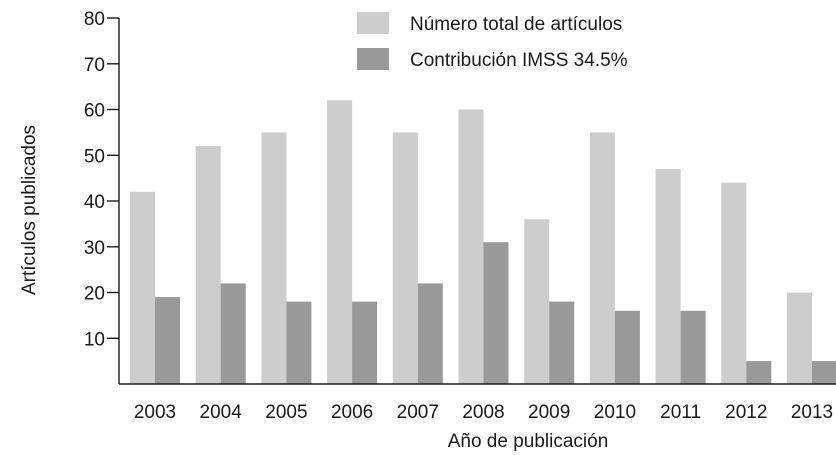 The height and width of the screenshot is (455, 836). What do you see at coordinates (94, 202) in the screenshot?
I see `y-tick-label: 40` at bounding box center [94, 202].